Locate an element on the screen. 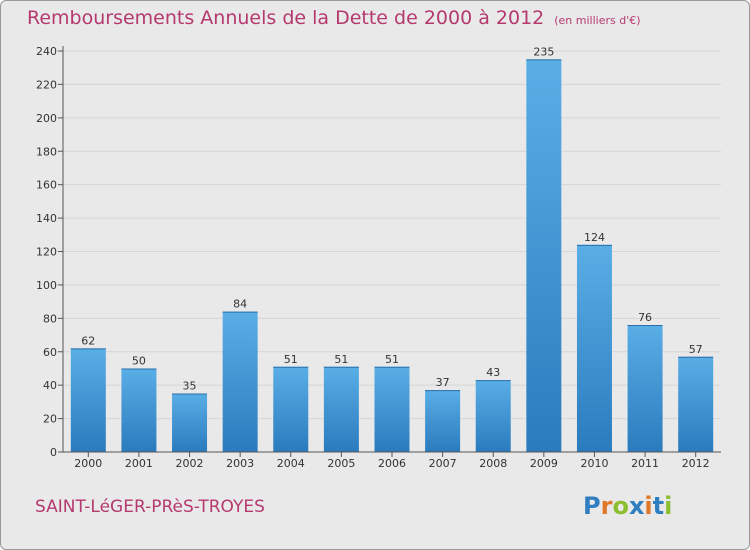 The height and width of the screenshot is (550, 750). y-tick-label: 0 is located at coordinates (53, 452).